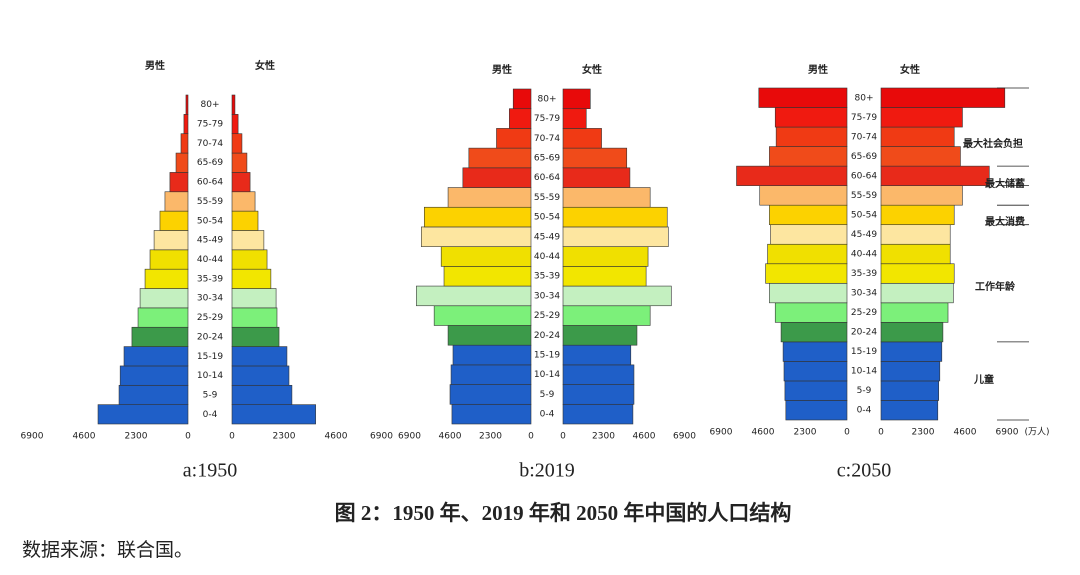  Describe the element at coordinates (1036, 432) in the screenshot. I see `unit-label: (万人)` at that location.